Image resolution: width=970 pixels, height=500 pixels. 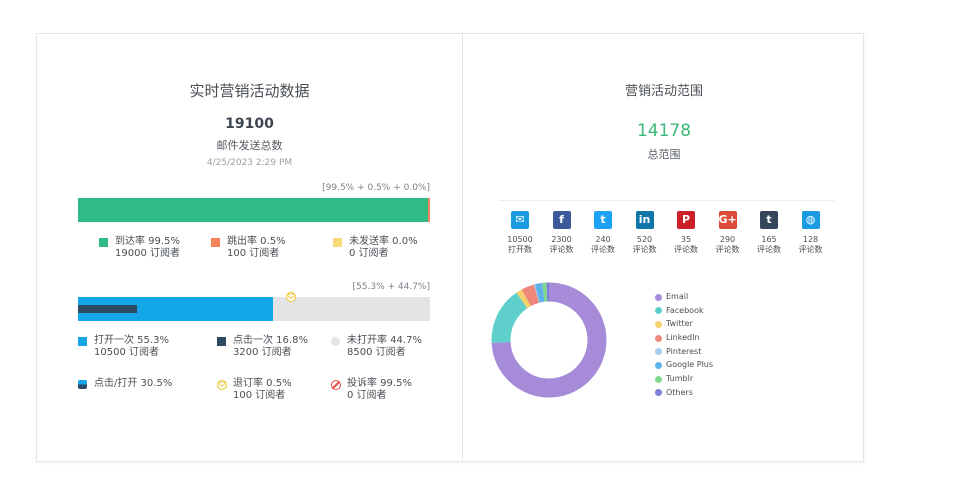 I want to click on legend-label: Others, so click(x=679, y=392).